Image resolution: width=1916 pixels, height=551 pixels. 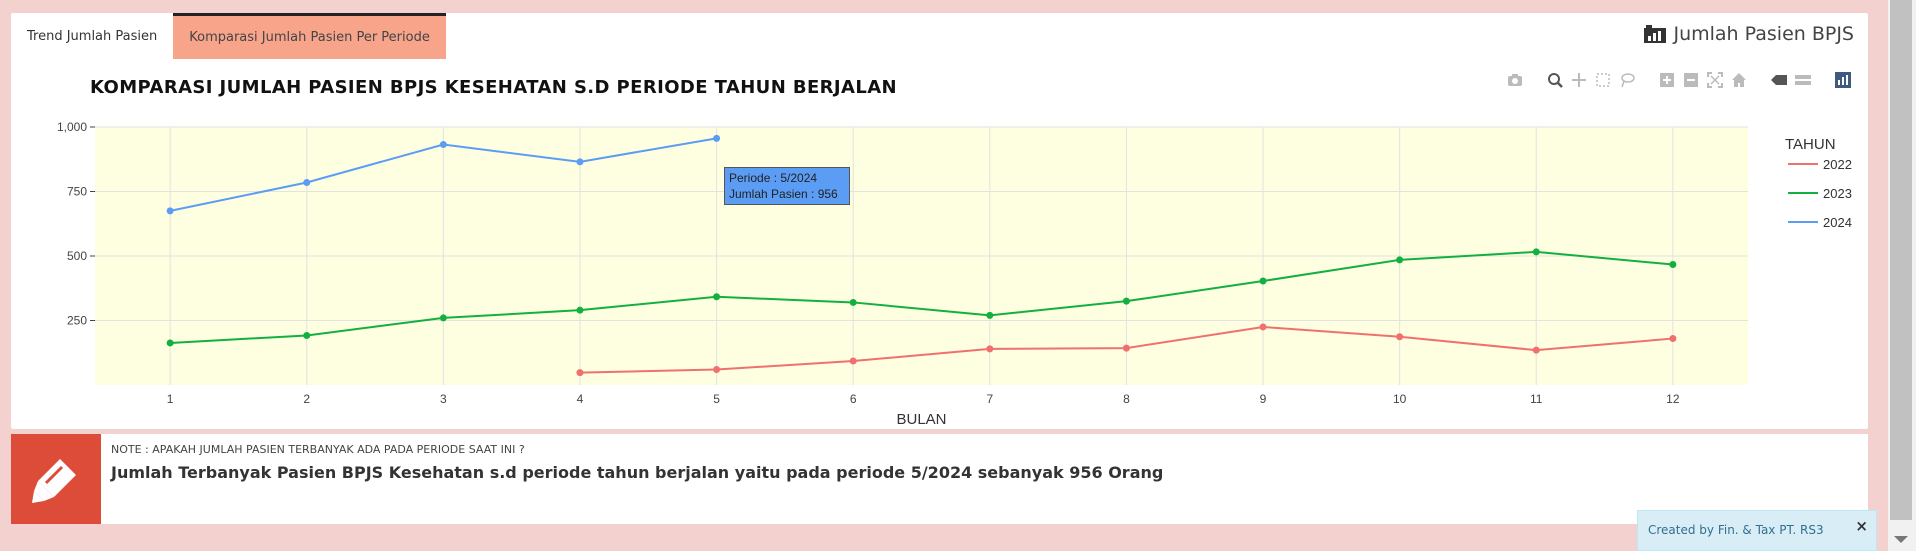 I want to click on scroll-down-arrow-icon, so click(x=1901, y=539).